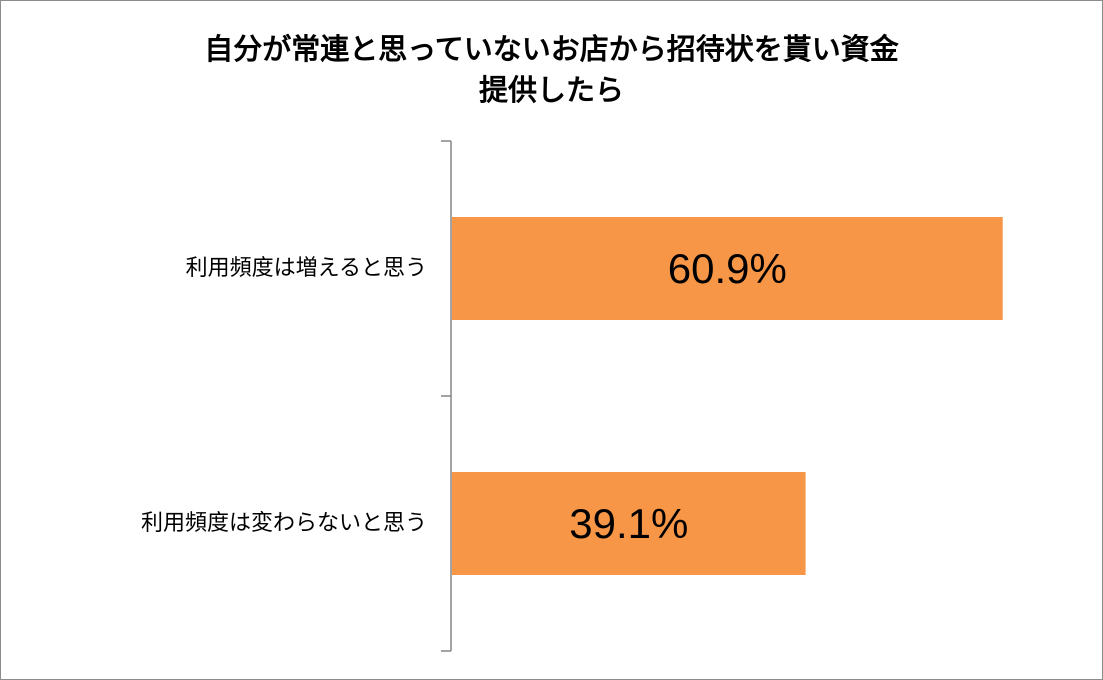 Image resolution: width=1103 pixels, height=680 pixels. I want to click on chart-title-line-2: 提供したら, so click(551, 90).